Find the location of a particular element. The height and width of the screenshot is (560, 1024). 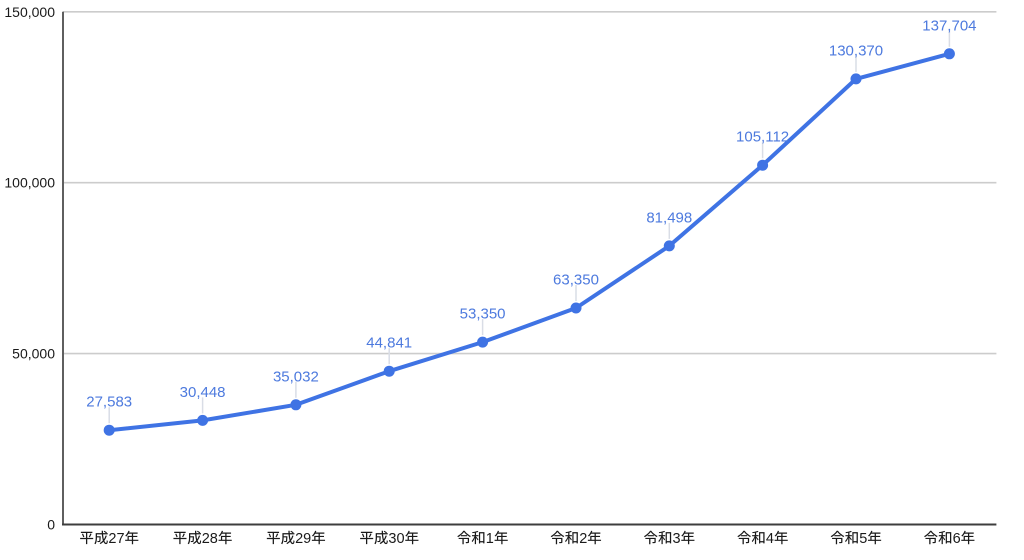

svg-text: 63,350 is located at coordinates (576, 280).